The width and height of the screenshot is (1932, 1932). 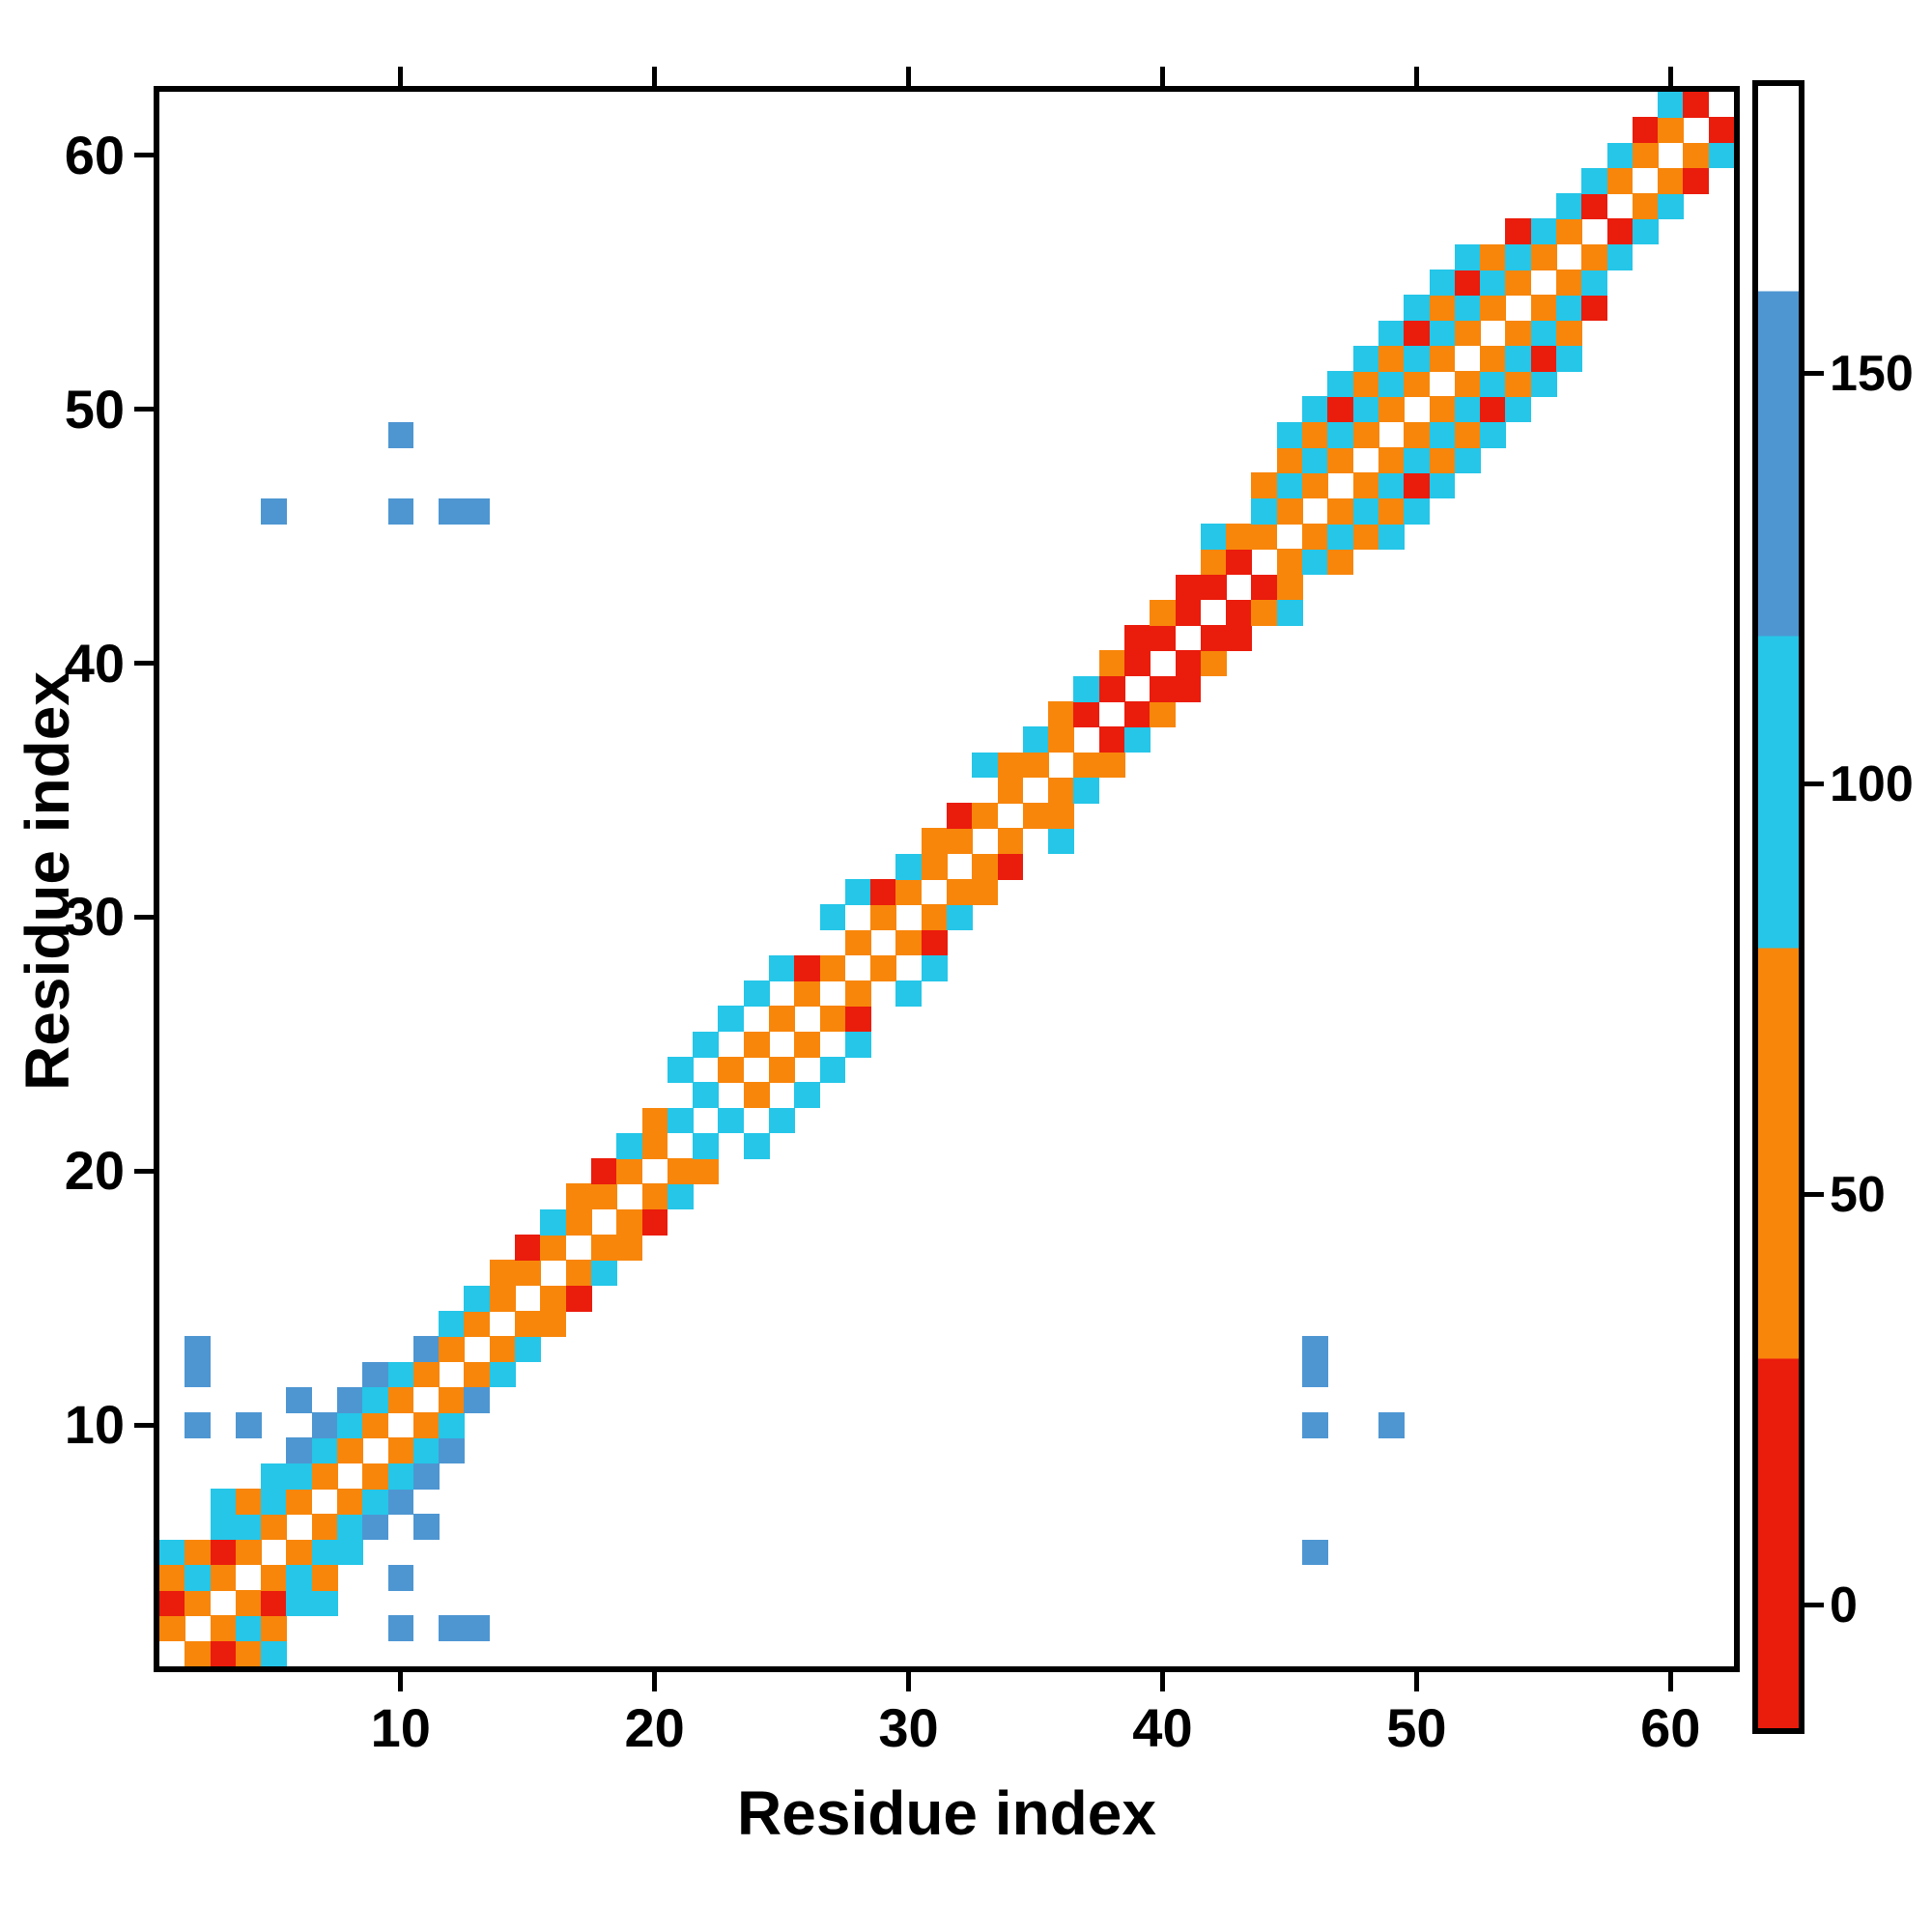 What do you see at coordinates (1858, 1194) in the screenshot?
I see `colorbar-tick-label: 50` at bounding box center [1858, 1194].